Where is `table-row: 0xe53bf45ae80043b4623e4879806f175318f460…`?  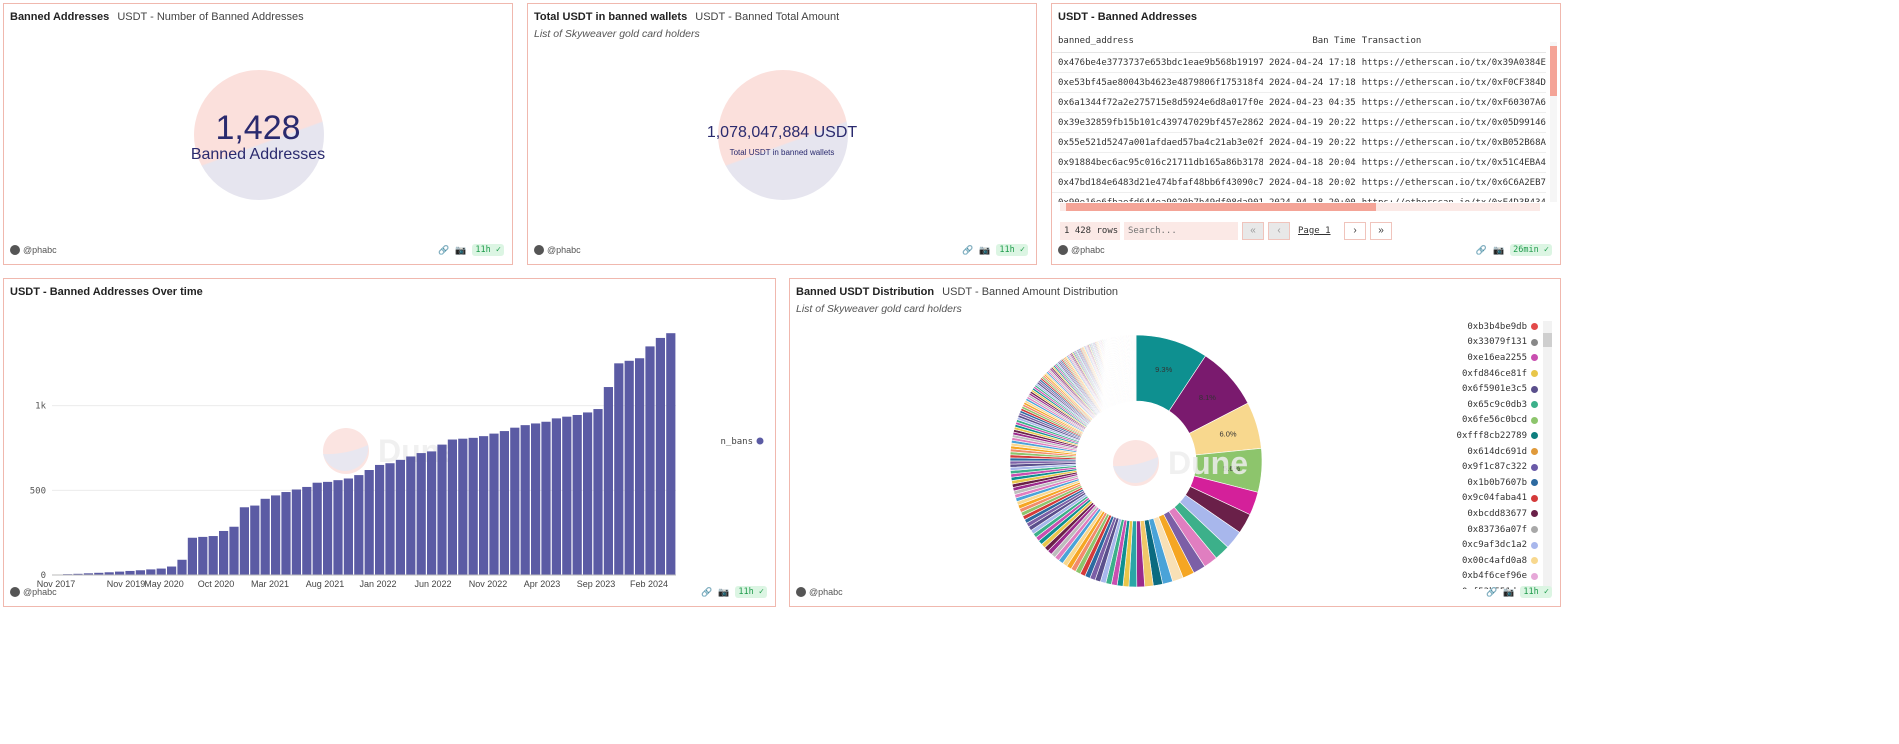 table-row: 0xe53bf45ae80043b4623e4879806f175318f460… is located at coordinates (1299, 82).